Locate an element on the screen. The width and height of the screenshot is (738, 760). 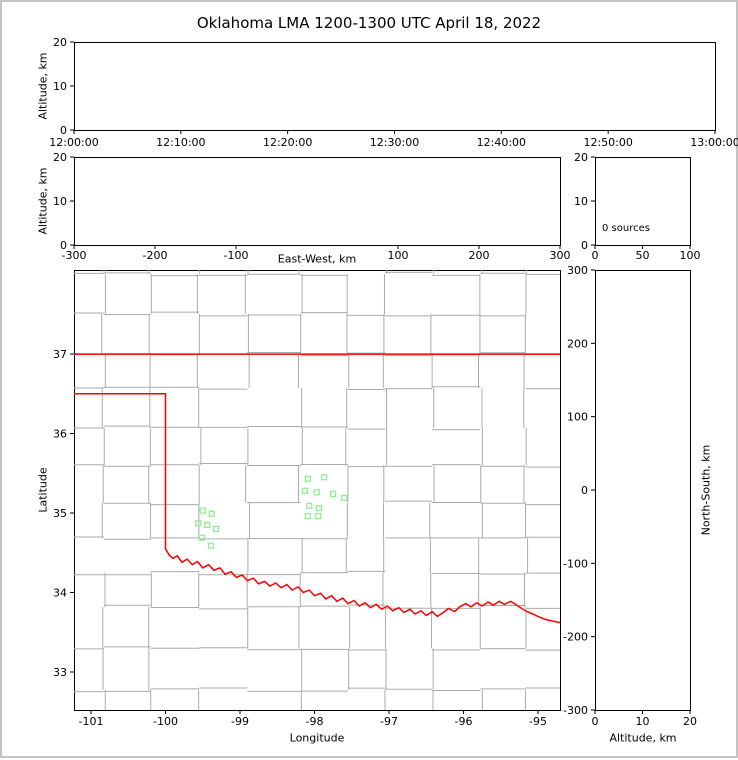
x-tick-label: -98 is located at coordinates (315, 721).